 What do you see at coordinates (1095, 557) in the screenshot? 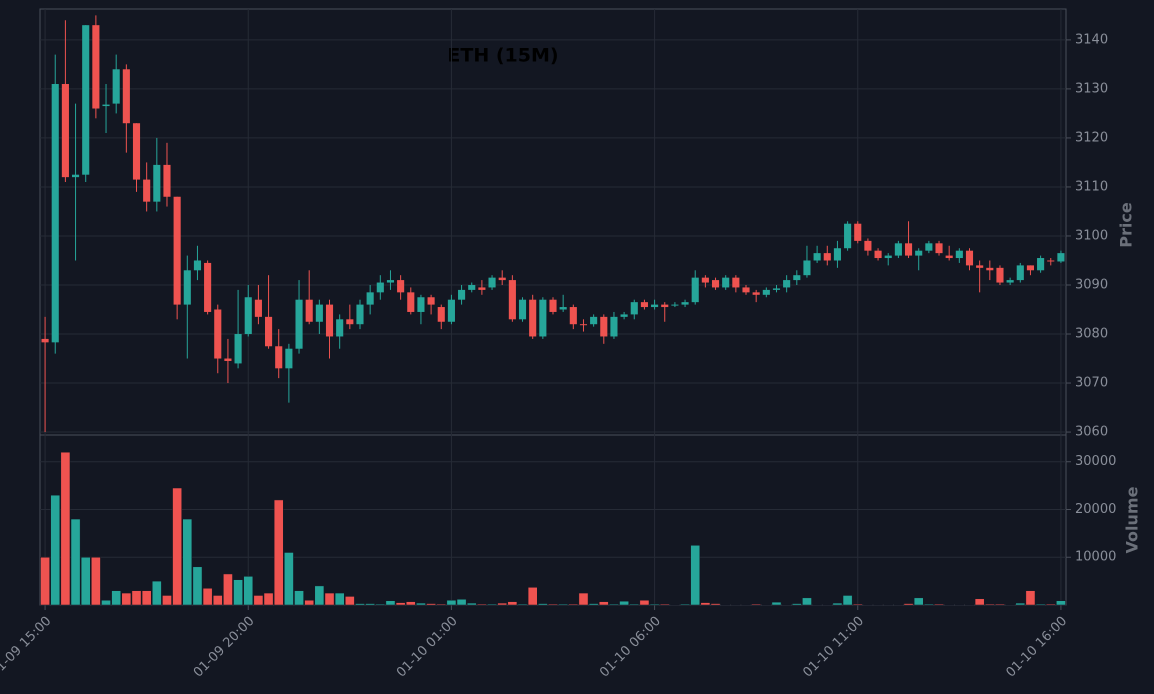
I see `volume-tick-label: 10000` at bounding box center [1095, 557].